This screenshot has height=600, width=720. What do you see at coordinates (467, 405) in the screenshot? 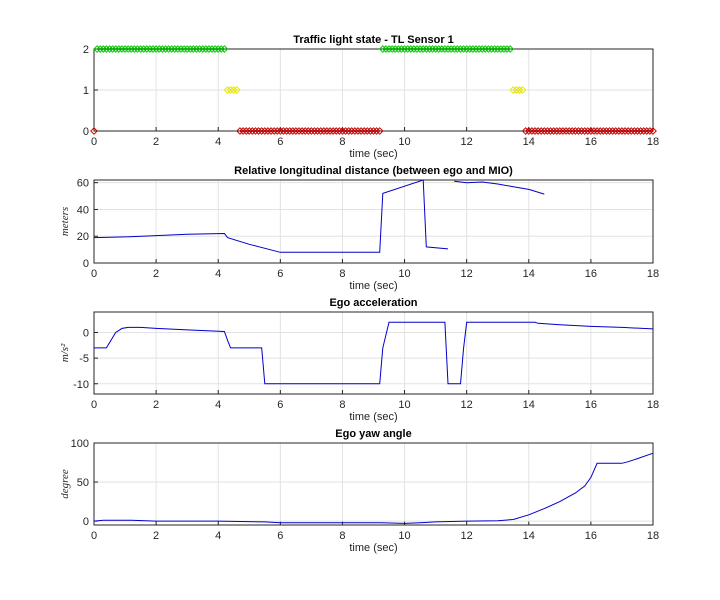
I see `x-tick-label: 12` at bounding box center [467, 405].